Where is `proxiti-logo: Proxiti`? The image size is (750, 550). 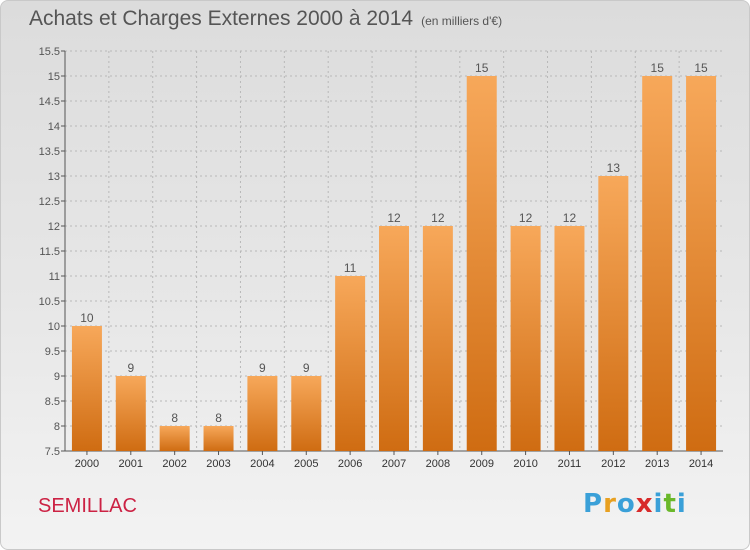 proxiti-logo: Proxiti is located at coordinates (635, 504).